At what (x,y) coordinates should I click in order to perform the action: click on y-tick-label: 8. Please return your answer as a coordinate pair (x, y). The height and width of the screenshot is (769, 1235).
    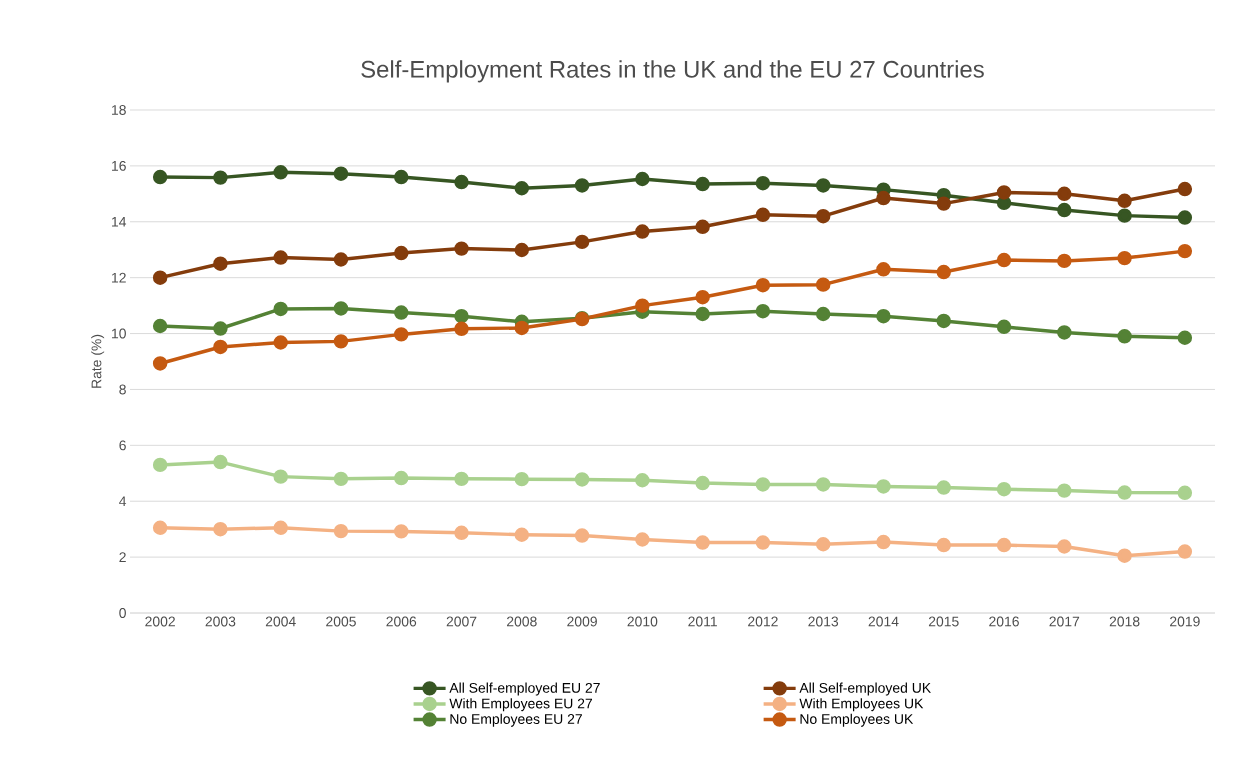
    Looking at the image, I should click on (122, 389).